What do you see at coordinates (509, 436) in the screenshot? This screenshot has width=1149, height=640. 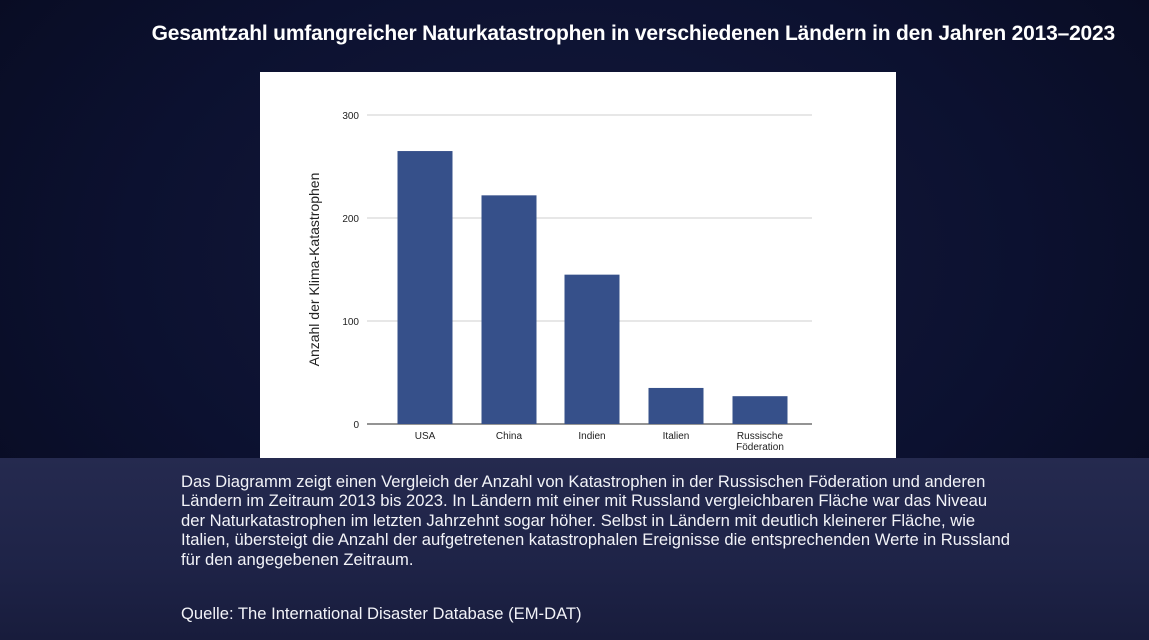 I see `x-tick-label: China` at bounding box center [509, 436].